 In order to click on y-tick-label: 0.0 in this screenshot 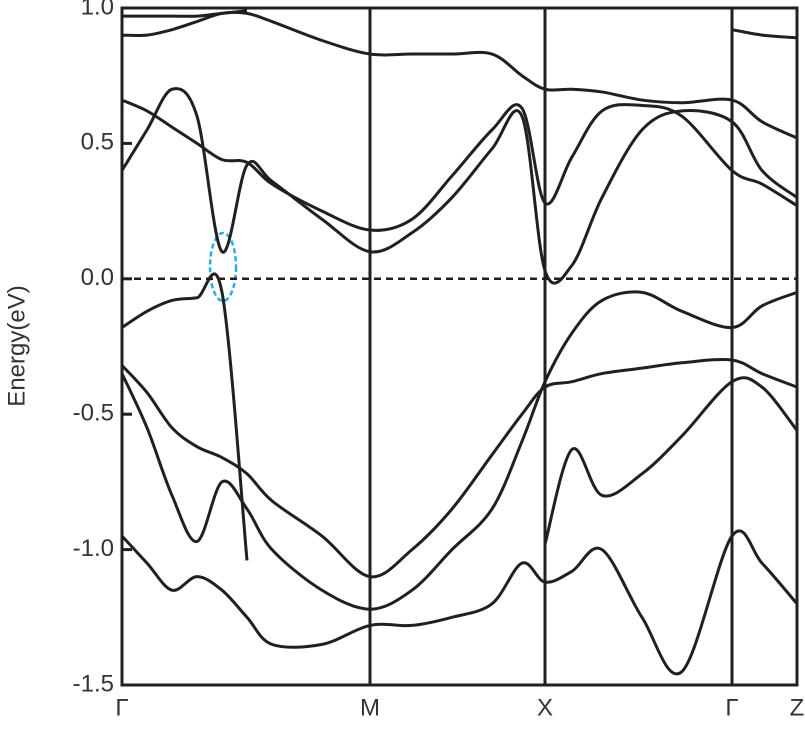, I will do `click(97, 277)`.